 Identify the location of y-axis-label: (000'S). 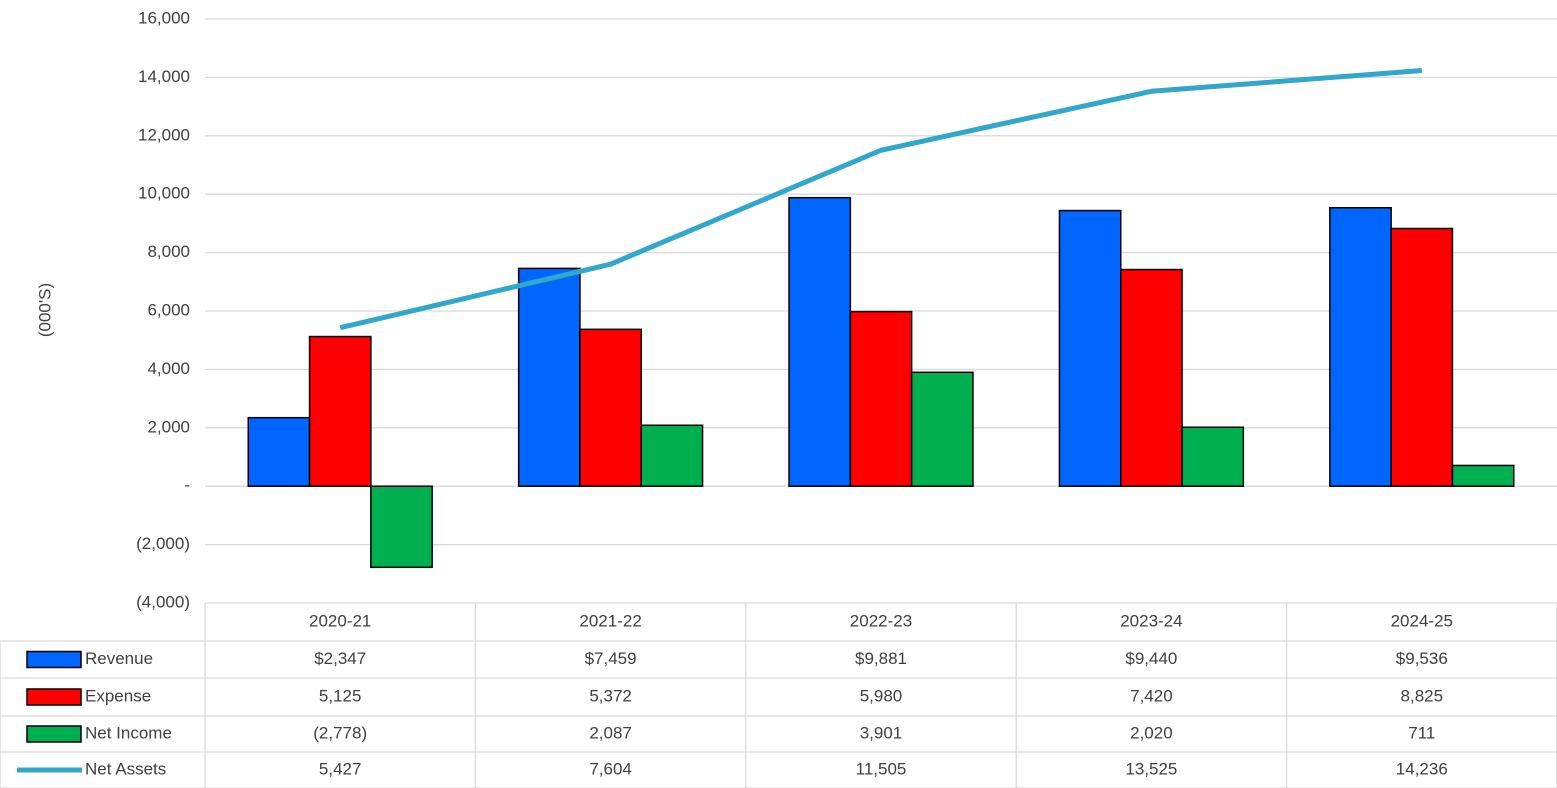
(44, 310).